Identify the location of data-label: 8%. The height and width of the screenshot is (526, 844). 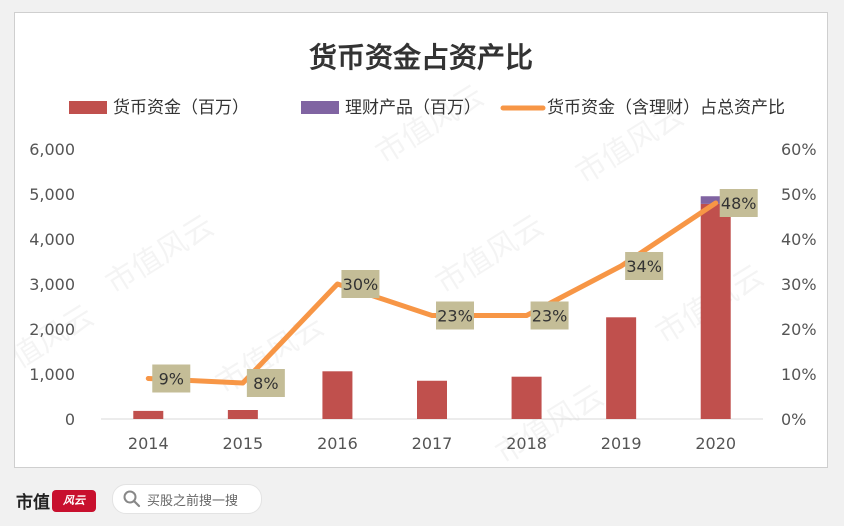
(265, 383).